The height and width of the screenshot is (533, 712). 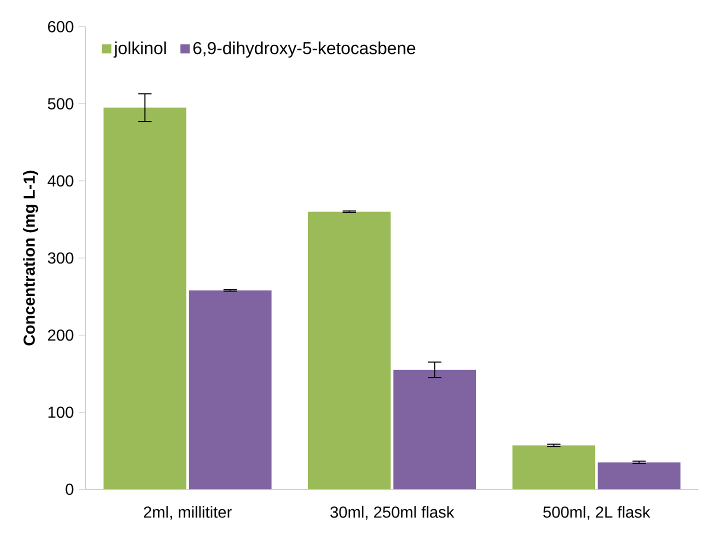 What do you see at coordinates (140, 49) in the screenshot?
I see `legend-label: jolkinol` at bounding box center [140, 49].